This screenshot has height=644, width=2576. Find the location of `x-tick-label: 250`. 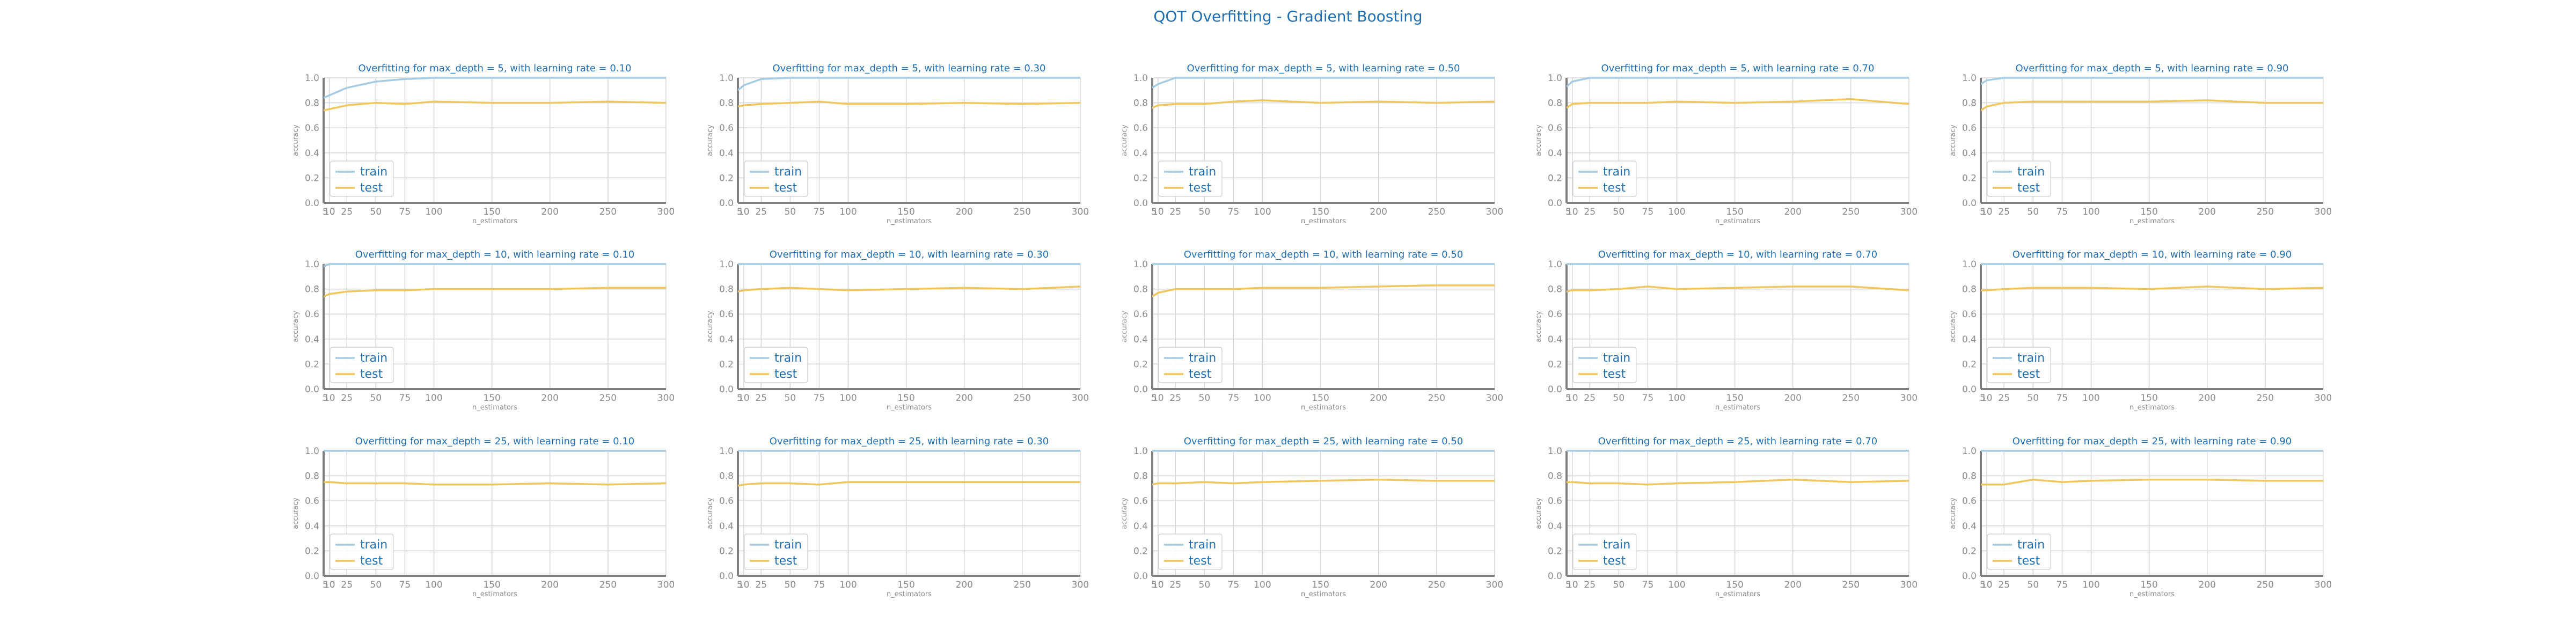

x-tick-label: 250 is located at coordinates (2265, 585).